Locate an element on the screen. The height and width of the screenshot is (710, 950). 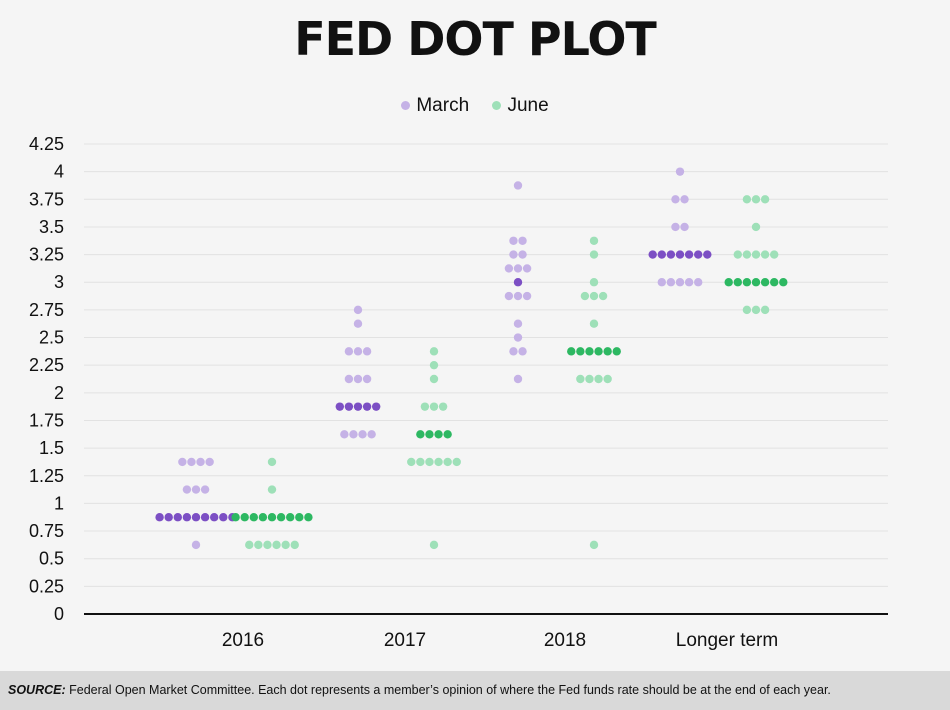
x-axis-labels: 2016 2017 2018 Longer term is located at coordinates (500, 640).